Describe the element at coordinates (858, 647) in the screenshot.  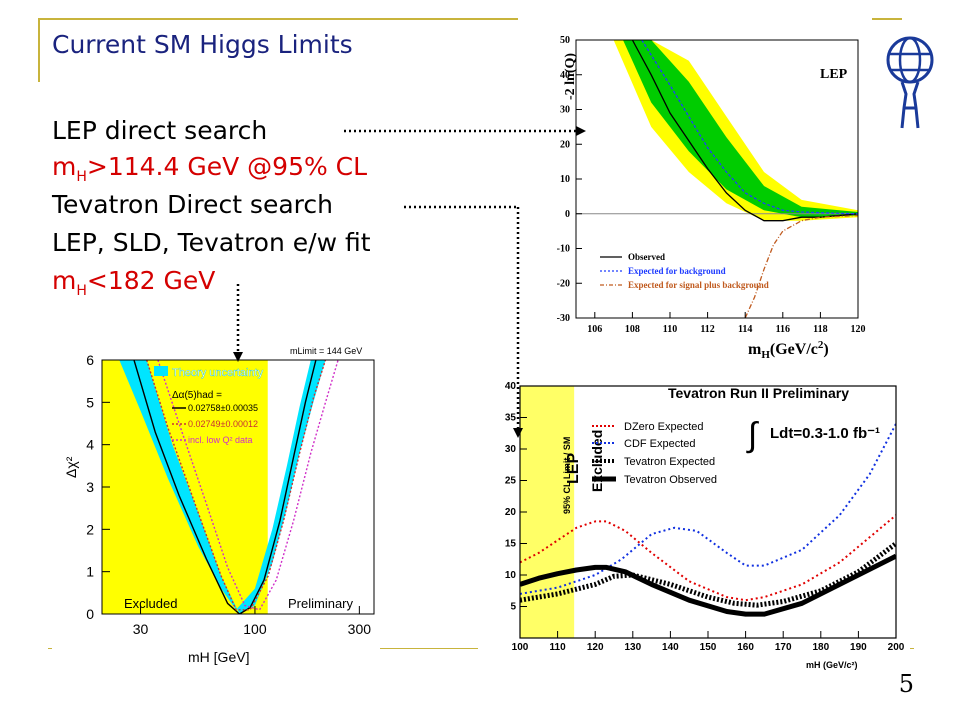
I see `tev-x-tick-label: 190` at that location.